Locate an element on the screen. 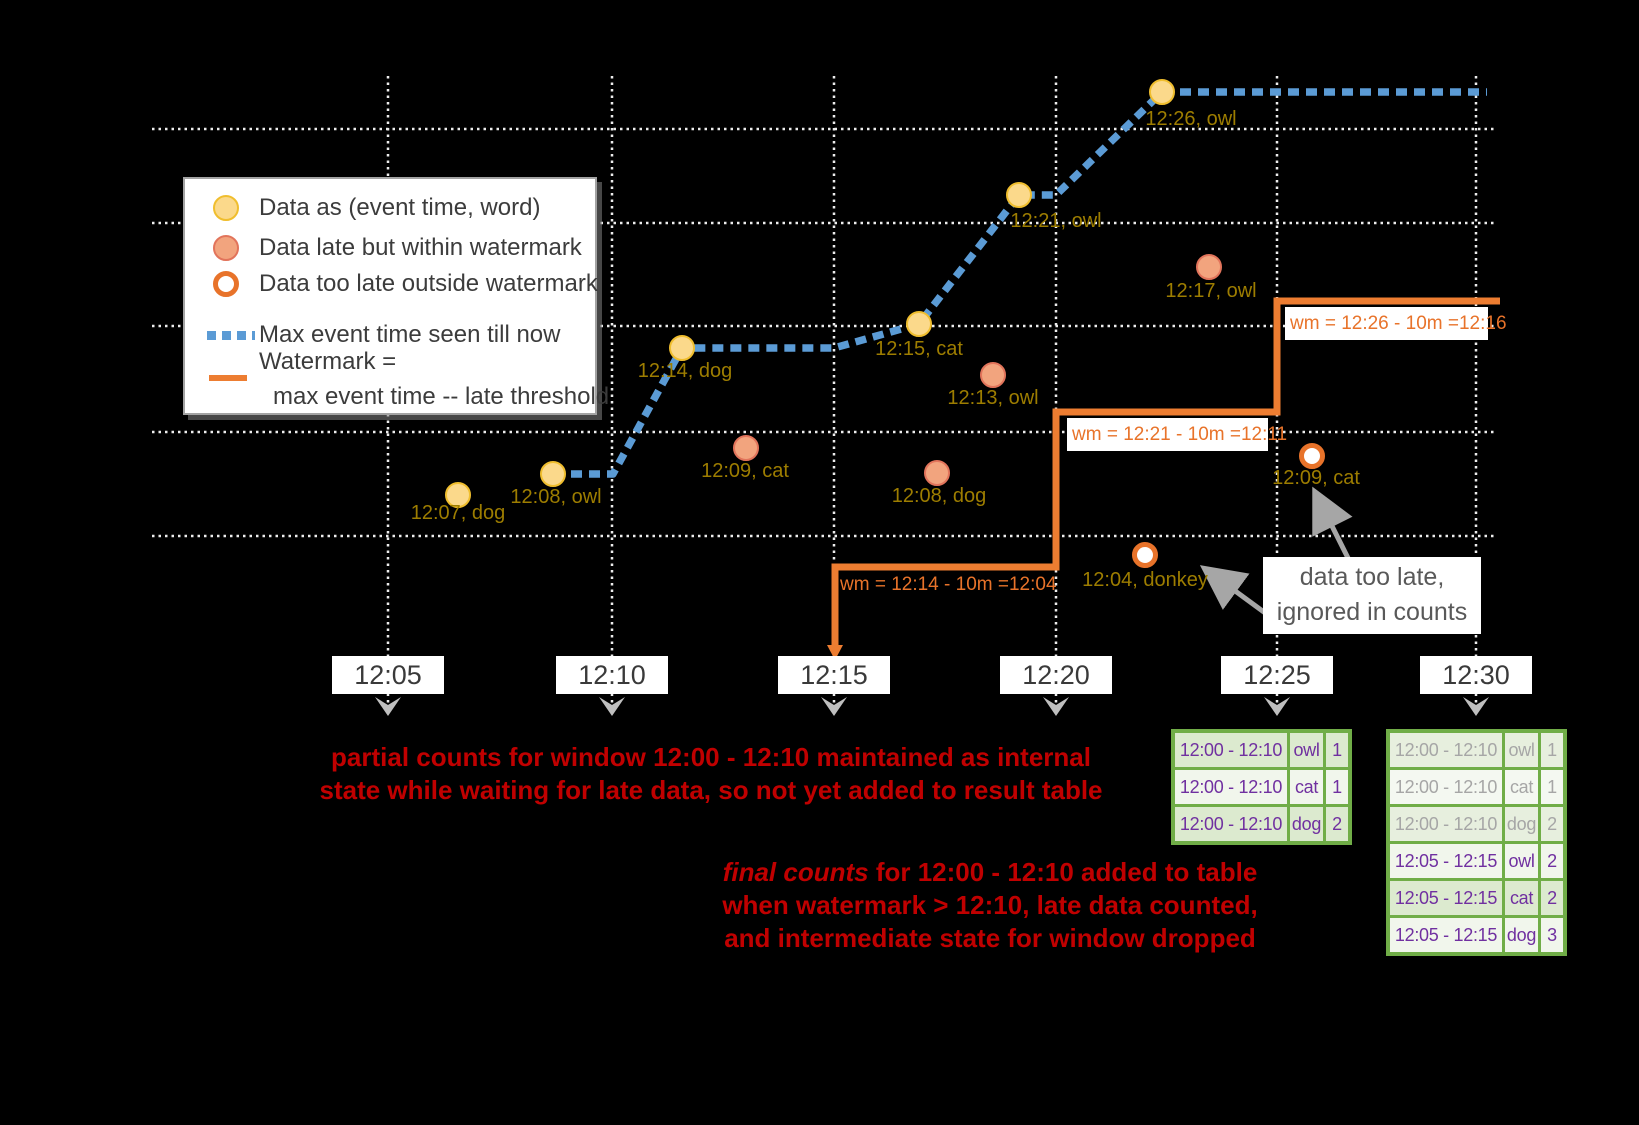 This screenshot has height=1125, width=1639. table-row: 12:05 - 12:15 cat 2 is located at coordinates (1476, 898).